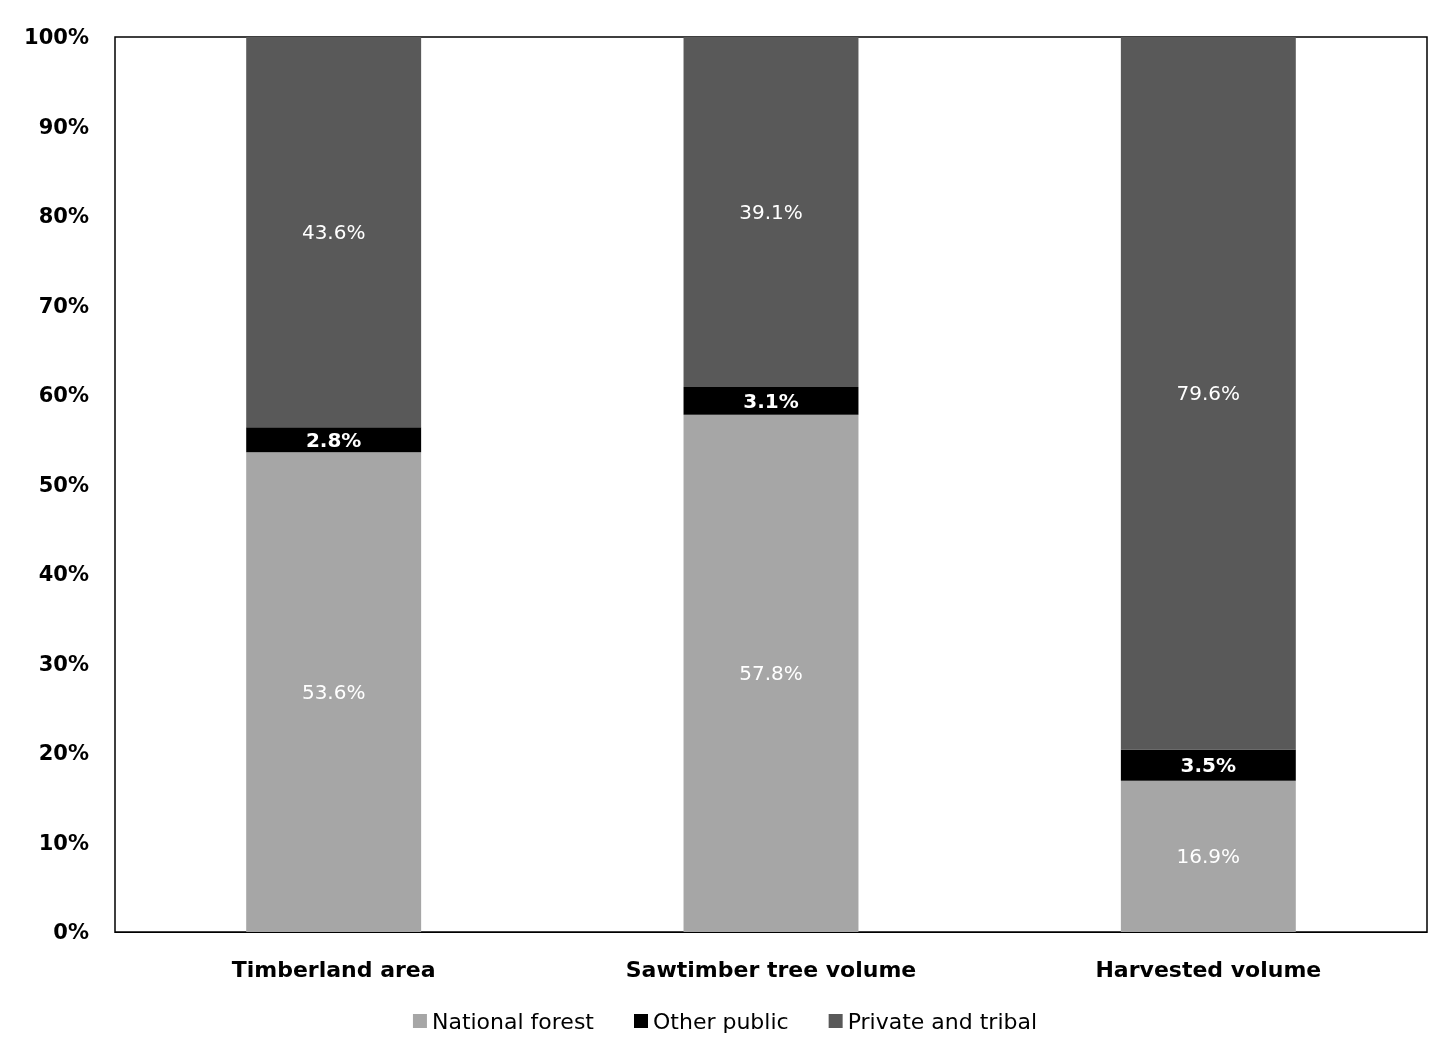 The image size is (1450, 1059). I want to click on data-label: 43.6%, so click(333, 232).